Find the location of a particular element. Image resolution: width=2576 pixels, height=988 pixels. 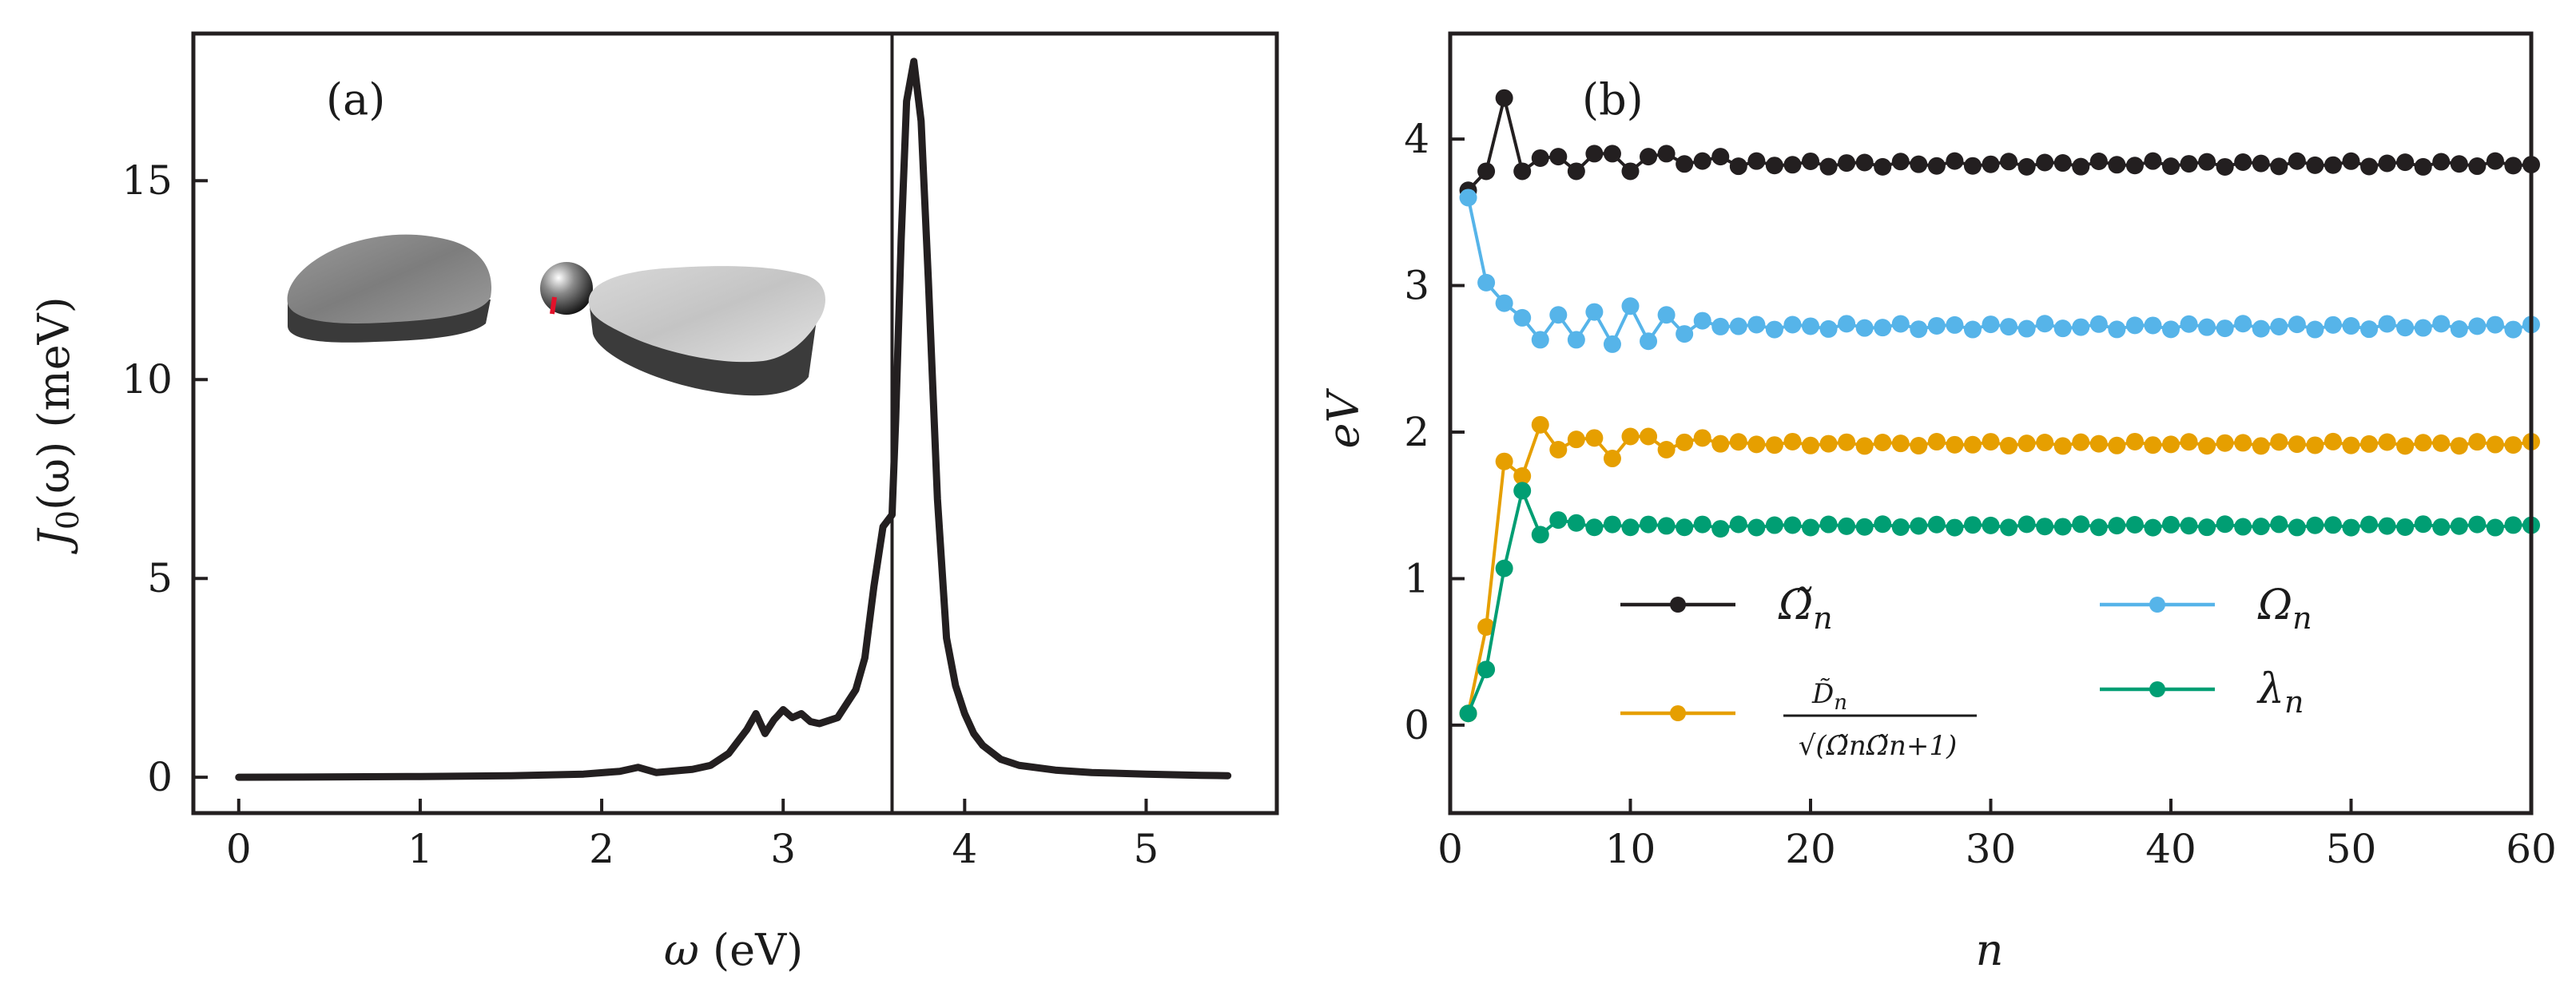

panel-a-ytick-label: 0 is located at coordinates (160, 777).